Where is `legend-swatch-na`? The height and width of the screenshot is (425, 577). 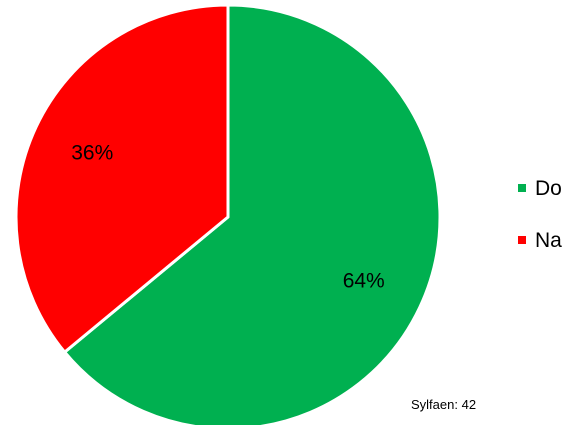 legend-swatch-na is located at coordinates (522, 240).